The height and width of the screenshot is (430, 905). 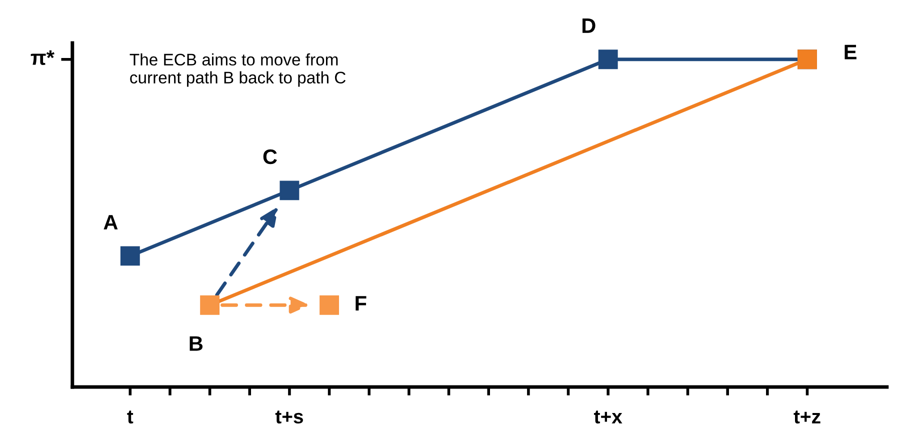 What do you see at coordinates (361, 303) in the screenshot?
I see `annotation: F` at bounding box center [361, 303].